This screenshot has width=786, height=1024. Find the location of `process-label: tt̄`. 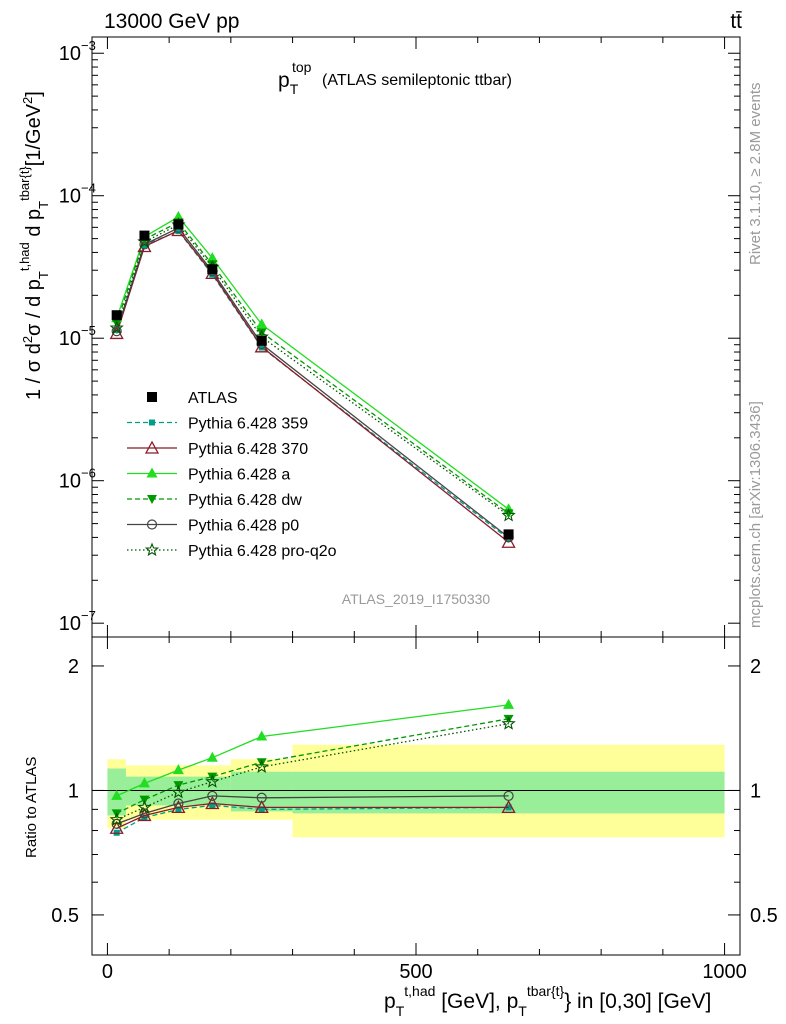

process-label: tt̄ is located at coordinates (736, 21).